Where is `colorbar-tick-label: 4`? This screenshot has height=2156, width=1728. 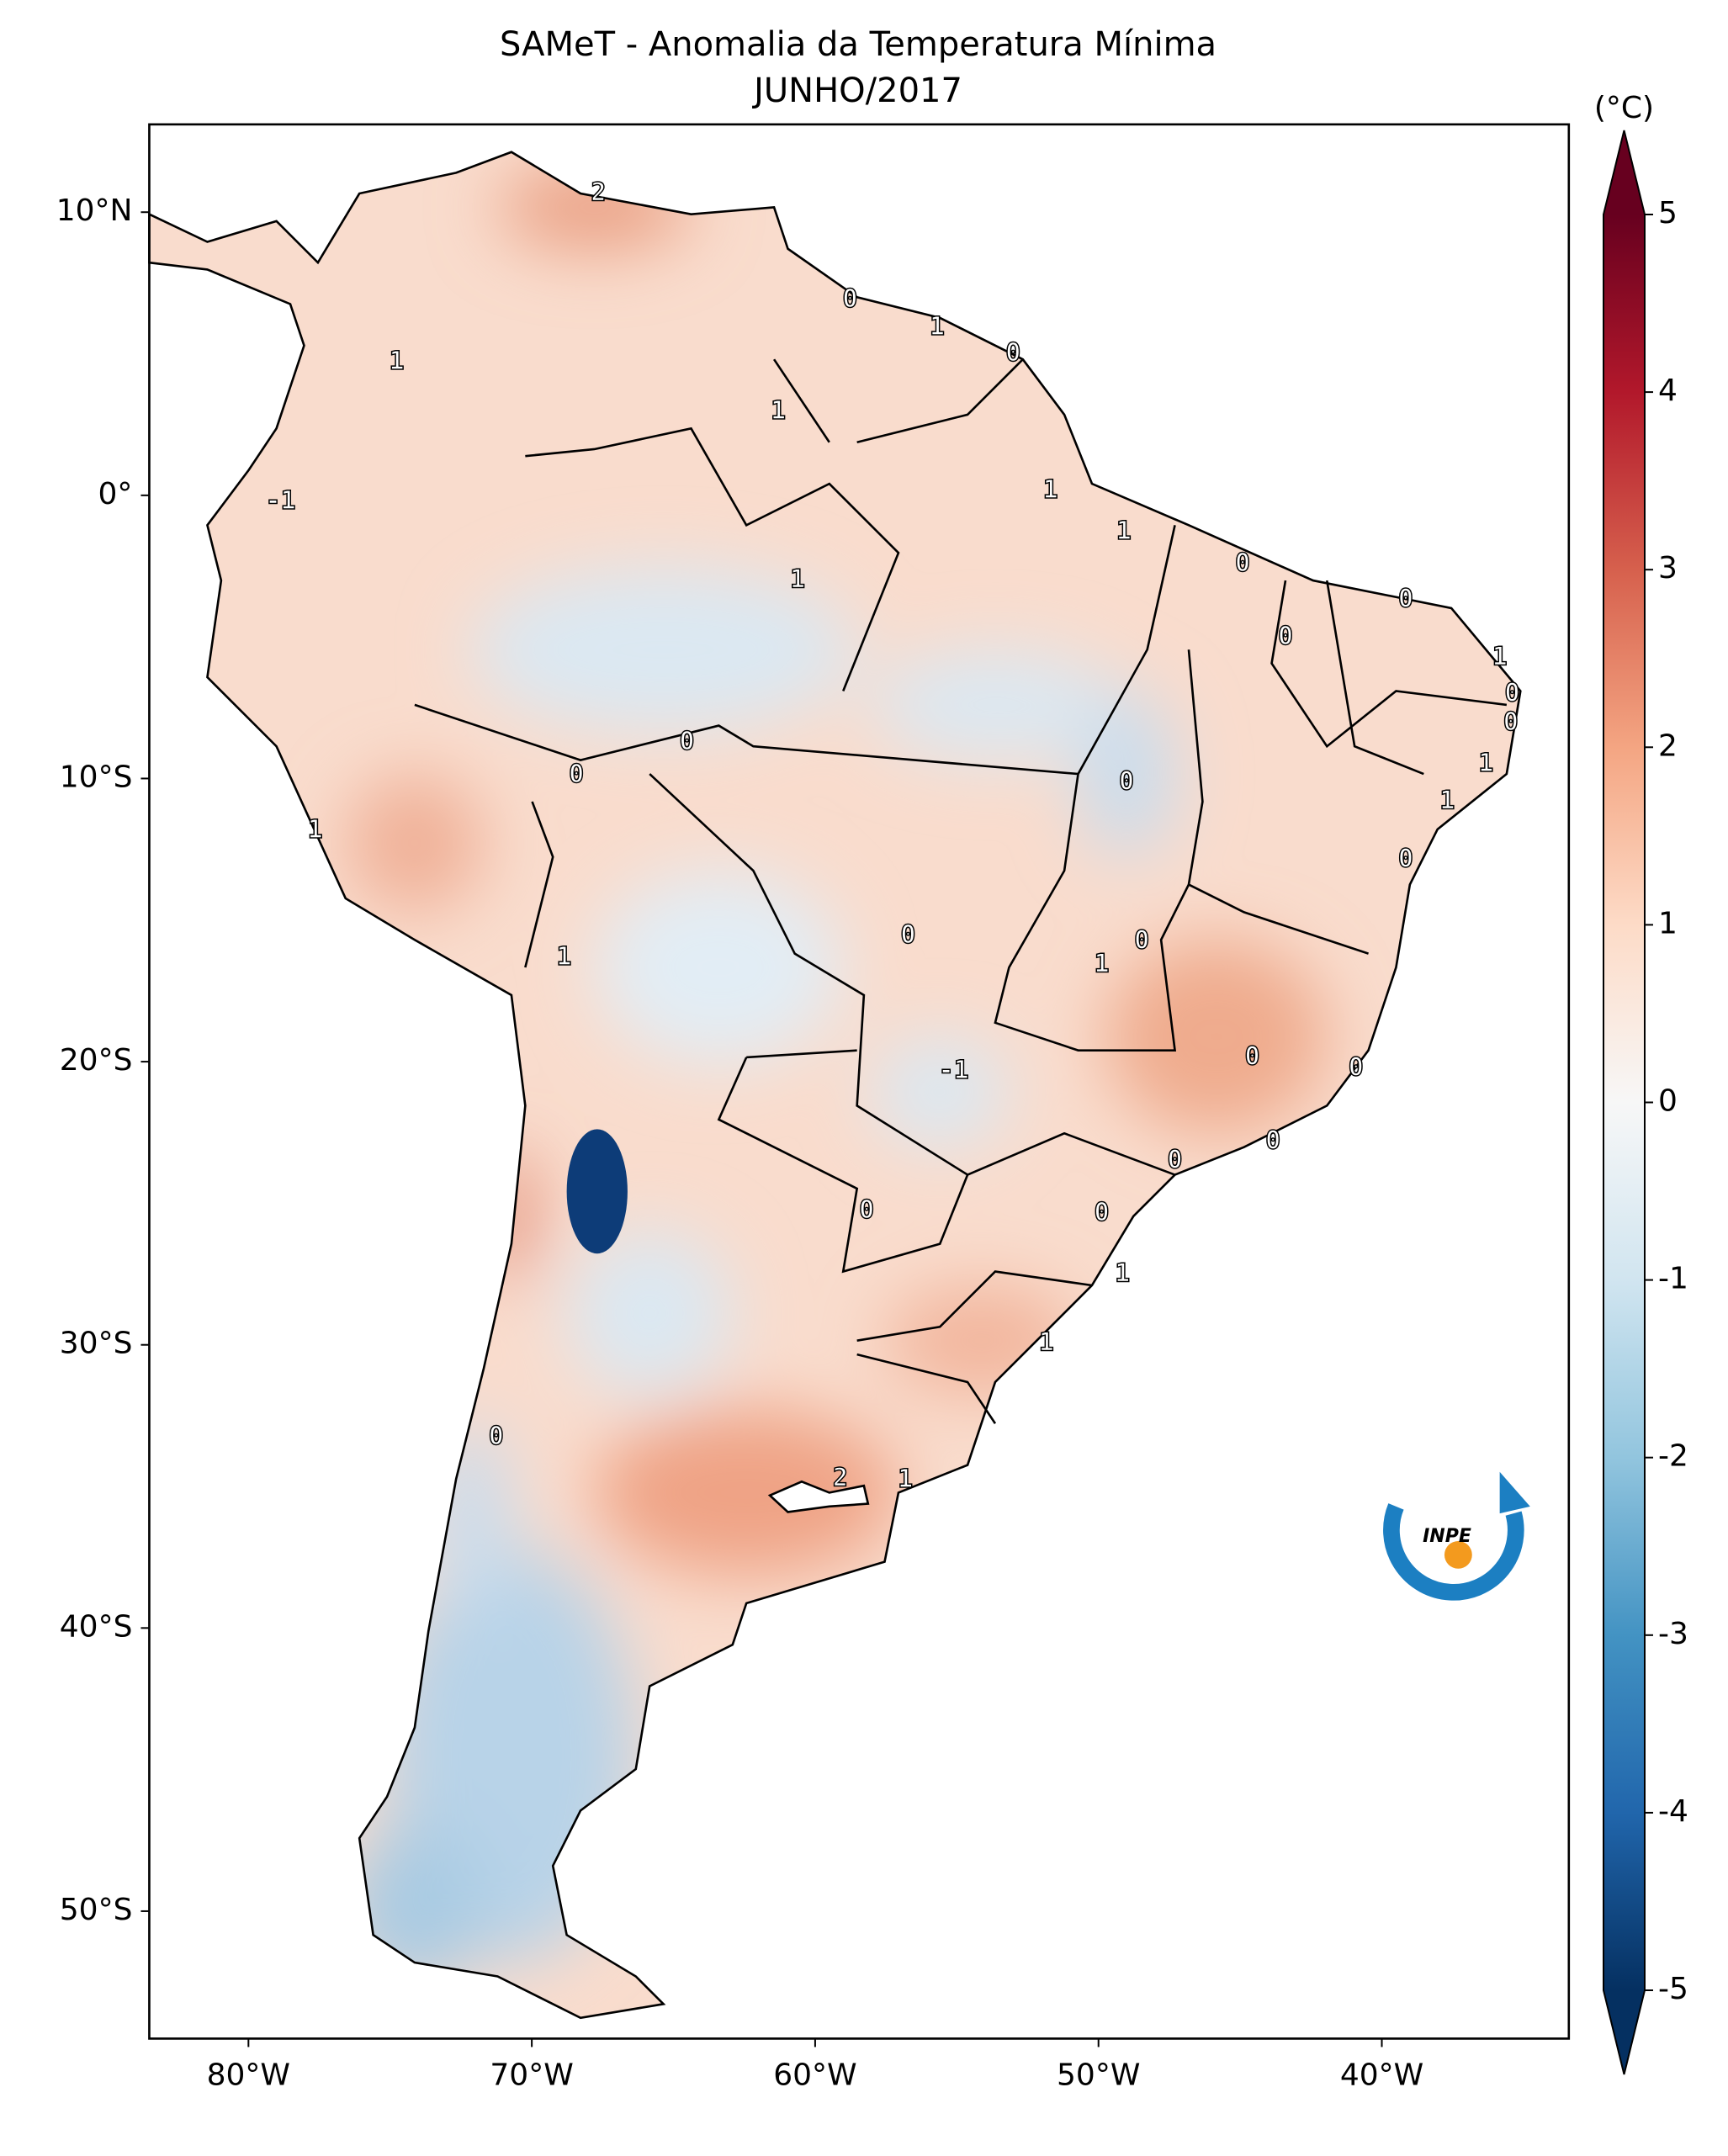
colorbar-tick-label: 4 is located at coordinates (1668, 390).